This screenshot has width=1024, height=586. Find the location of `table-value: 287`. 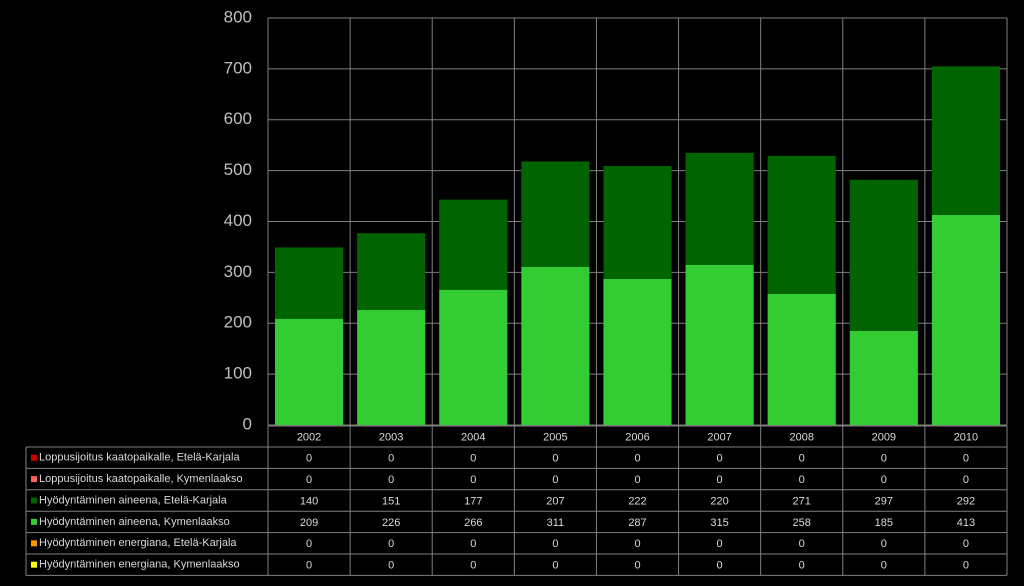

table-value: 287 is located at coordinates (637, 523).